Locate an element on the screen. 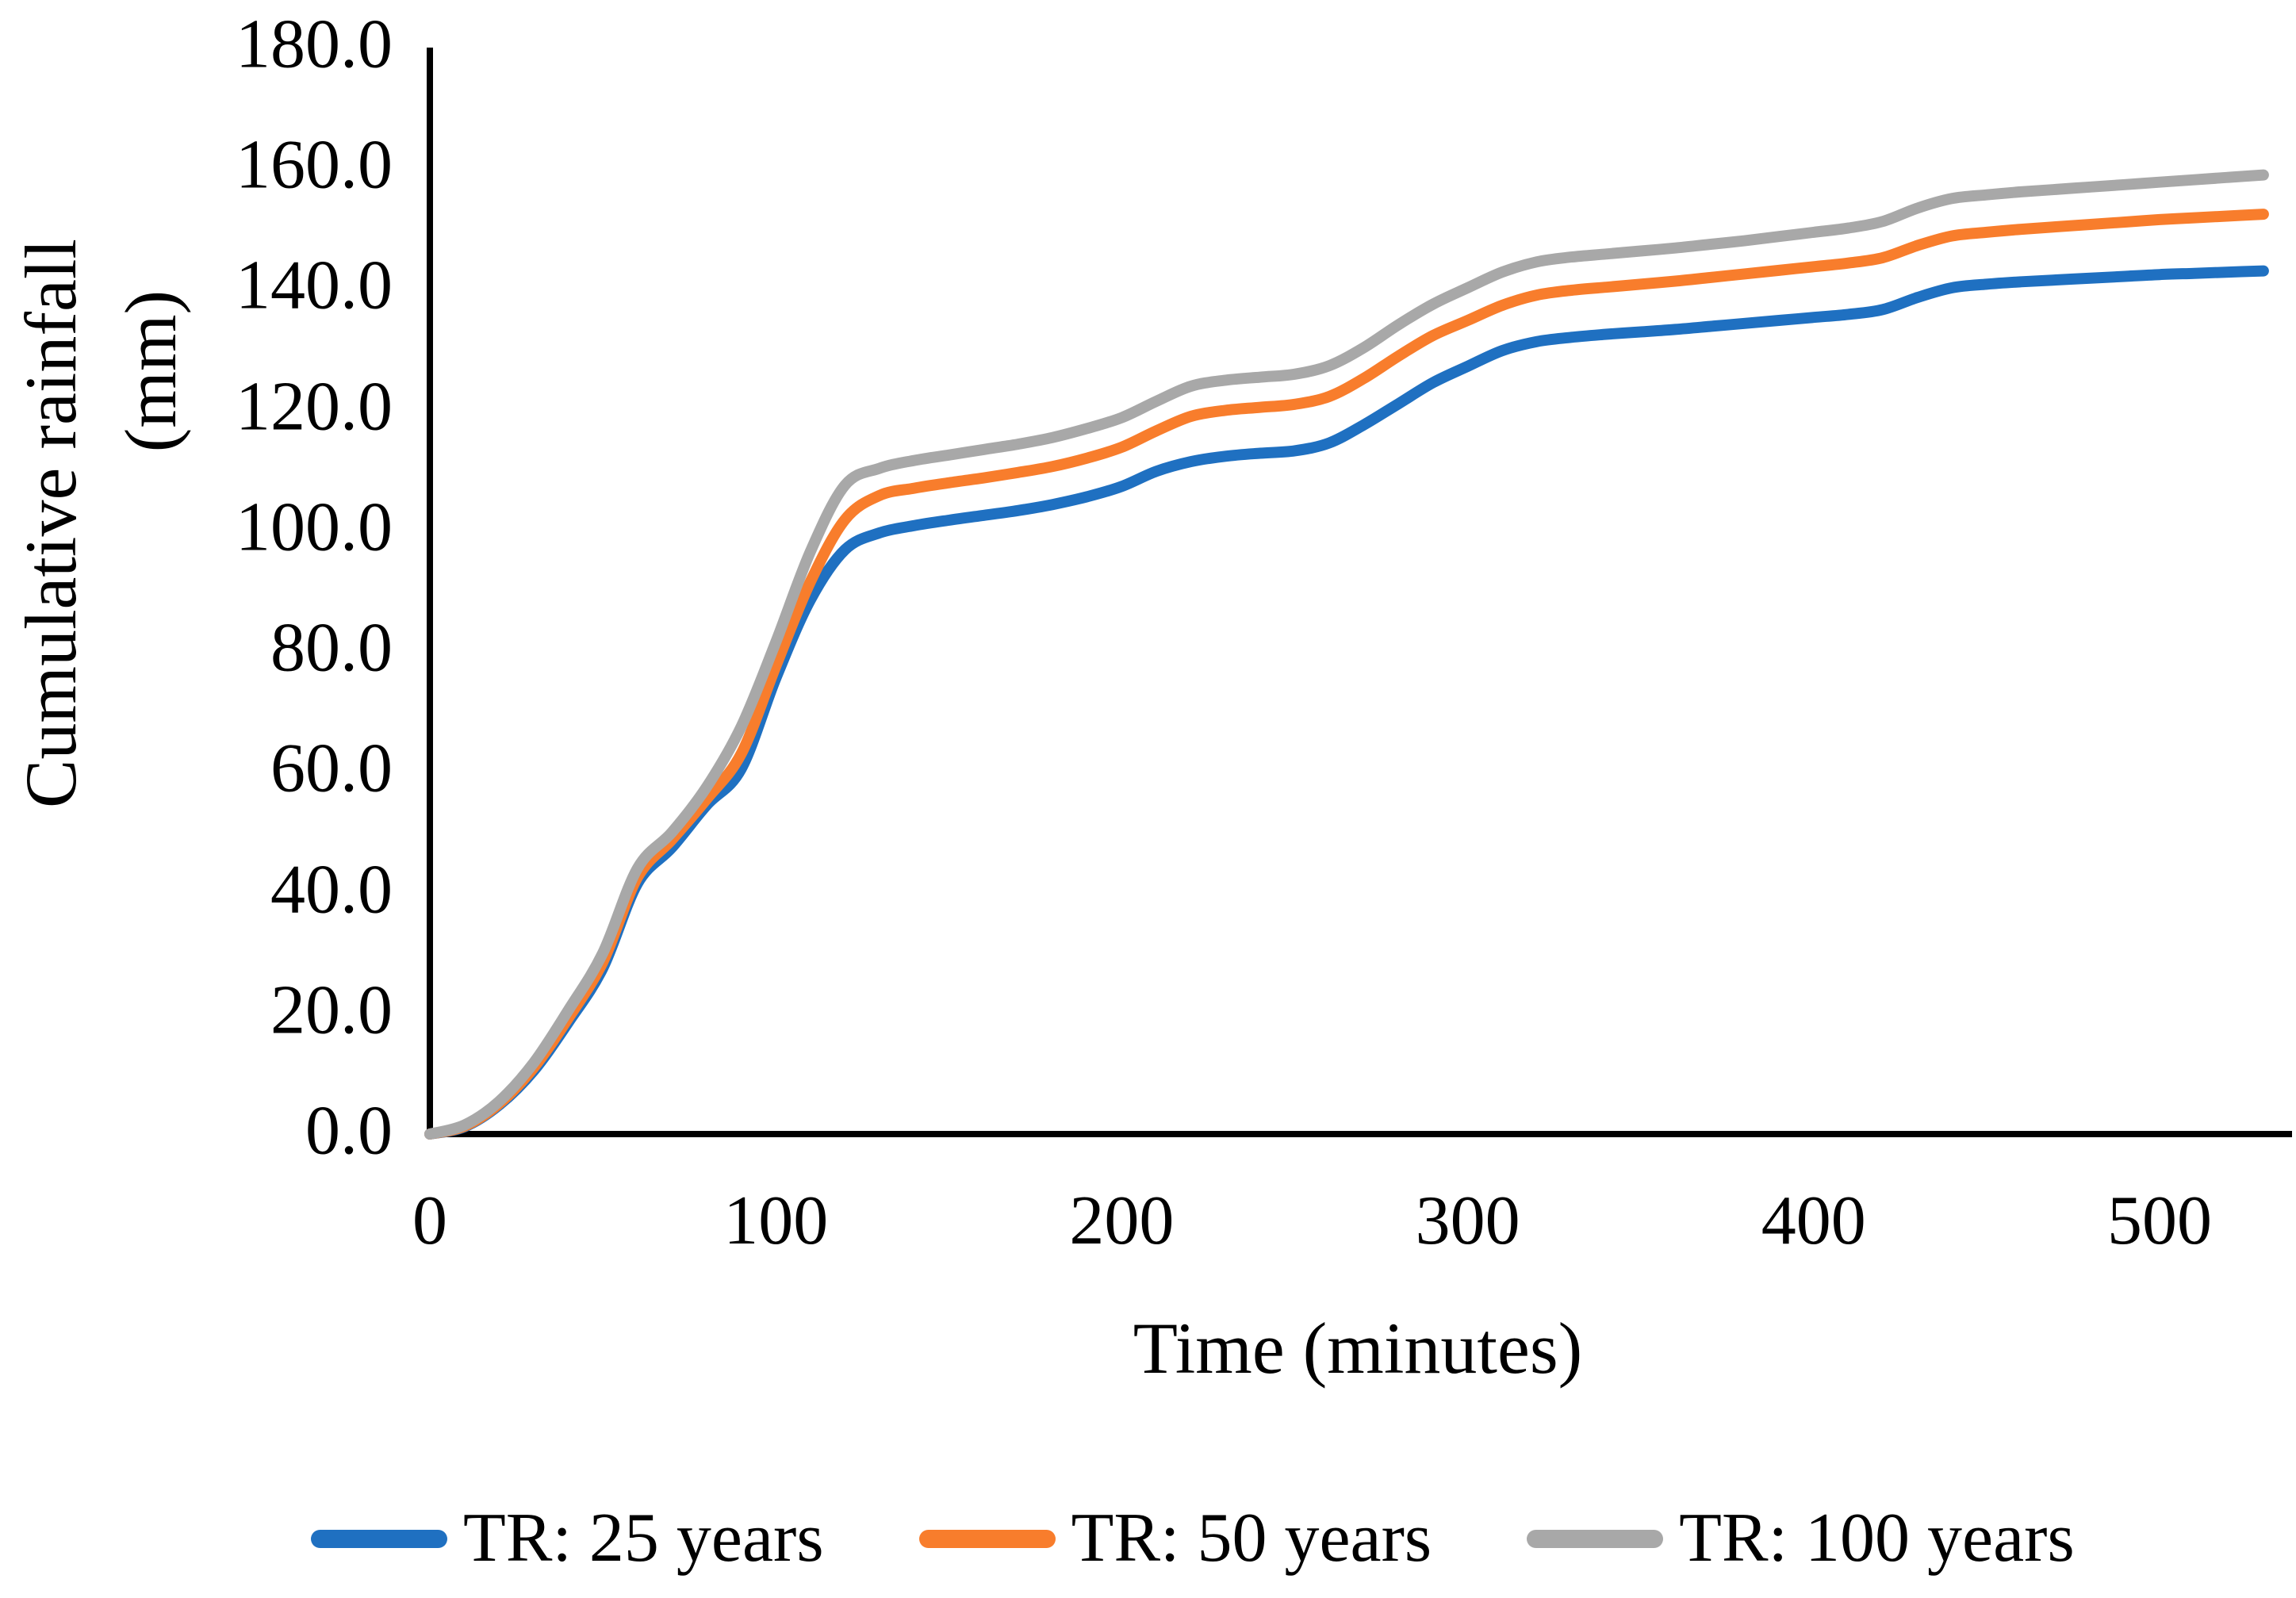 The width and height of the screenshot is (2296, 1598). y-tick-label: 180.0 is located at coordinates (314, 44).